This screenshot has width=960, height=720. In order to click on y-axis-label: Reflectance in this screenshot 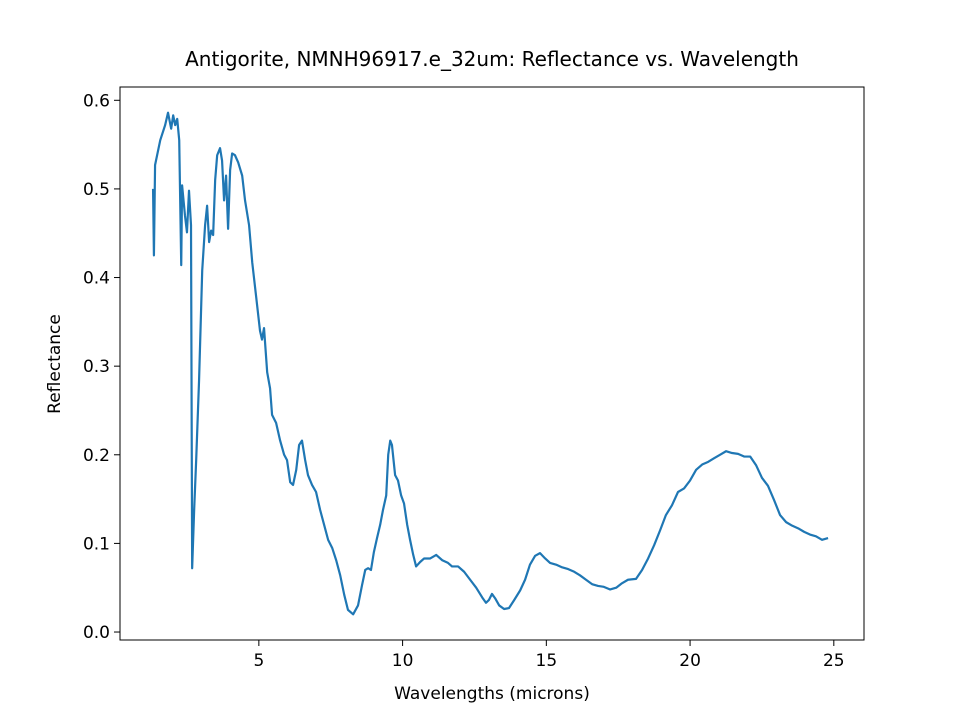, I will do `click(55, 364)`.